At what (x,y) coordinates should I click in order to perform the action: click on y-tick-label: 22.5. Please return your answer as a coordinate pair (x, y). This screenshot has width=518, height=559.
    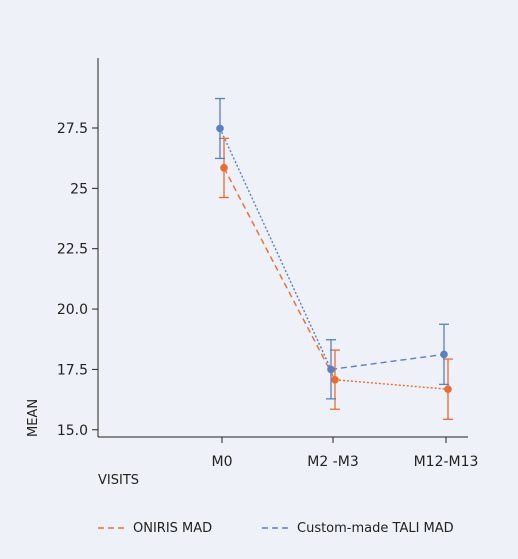
    Looking at the image, I should click on (72, 250).